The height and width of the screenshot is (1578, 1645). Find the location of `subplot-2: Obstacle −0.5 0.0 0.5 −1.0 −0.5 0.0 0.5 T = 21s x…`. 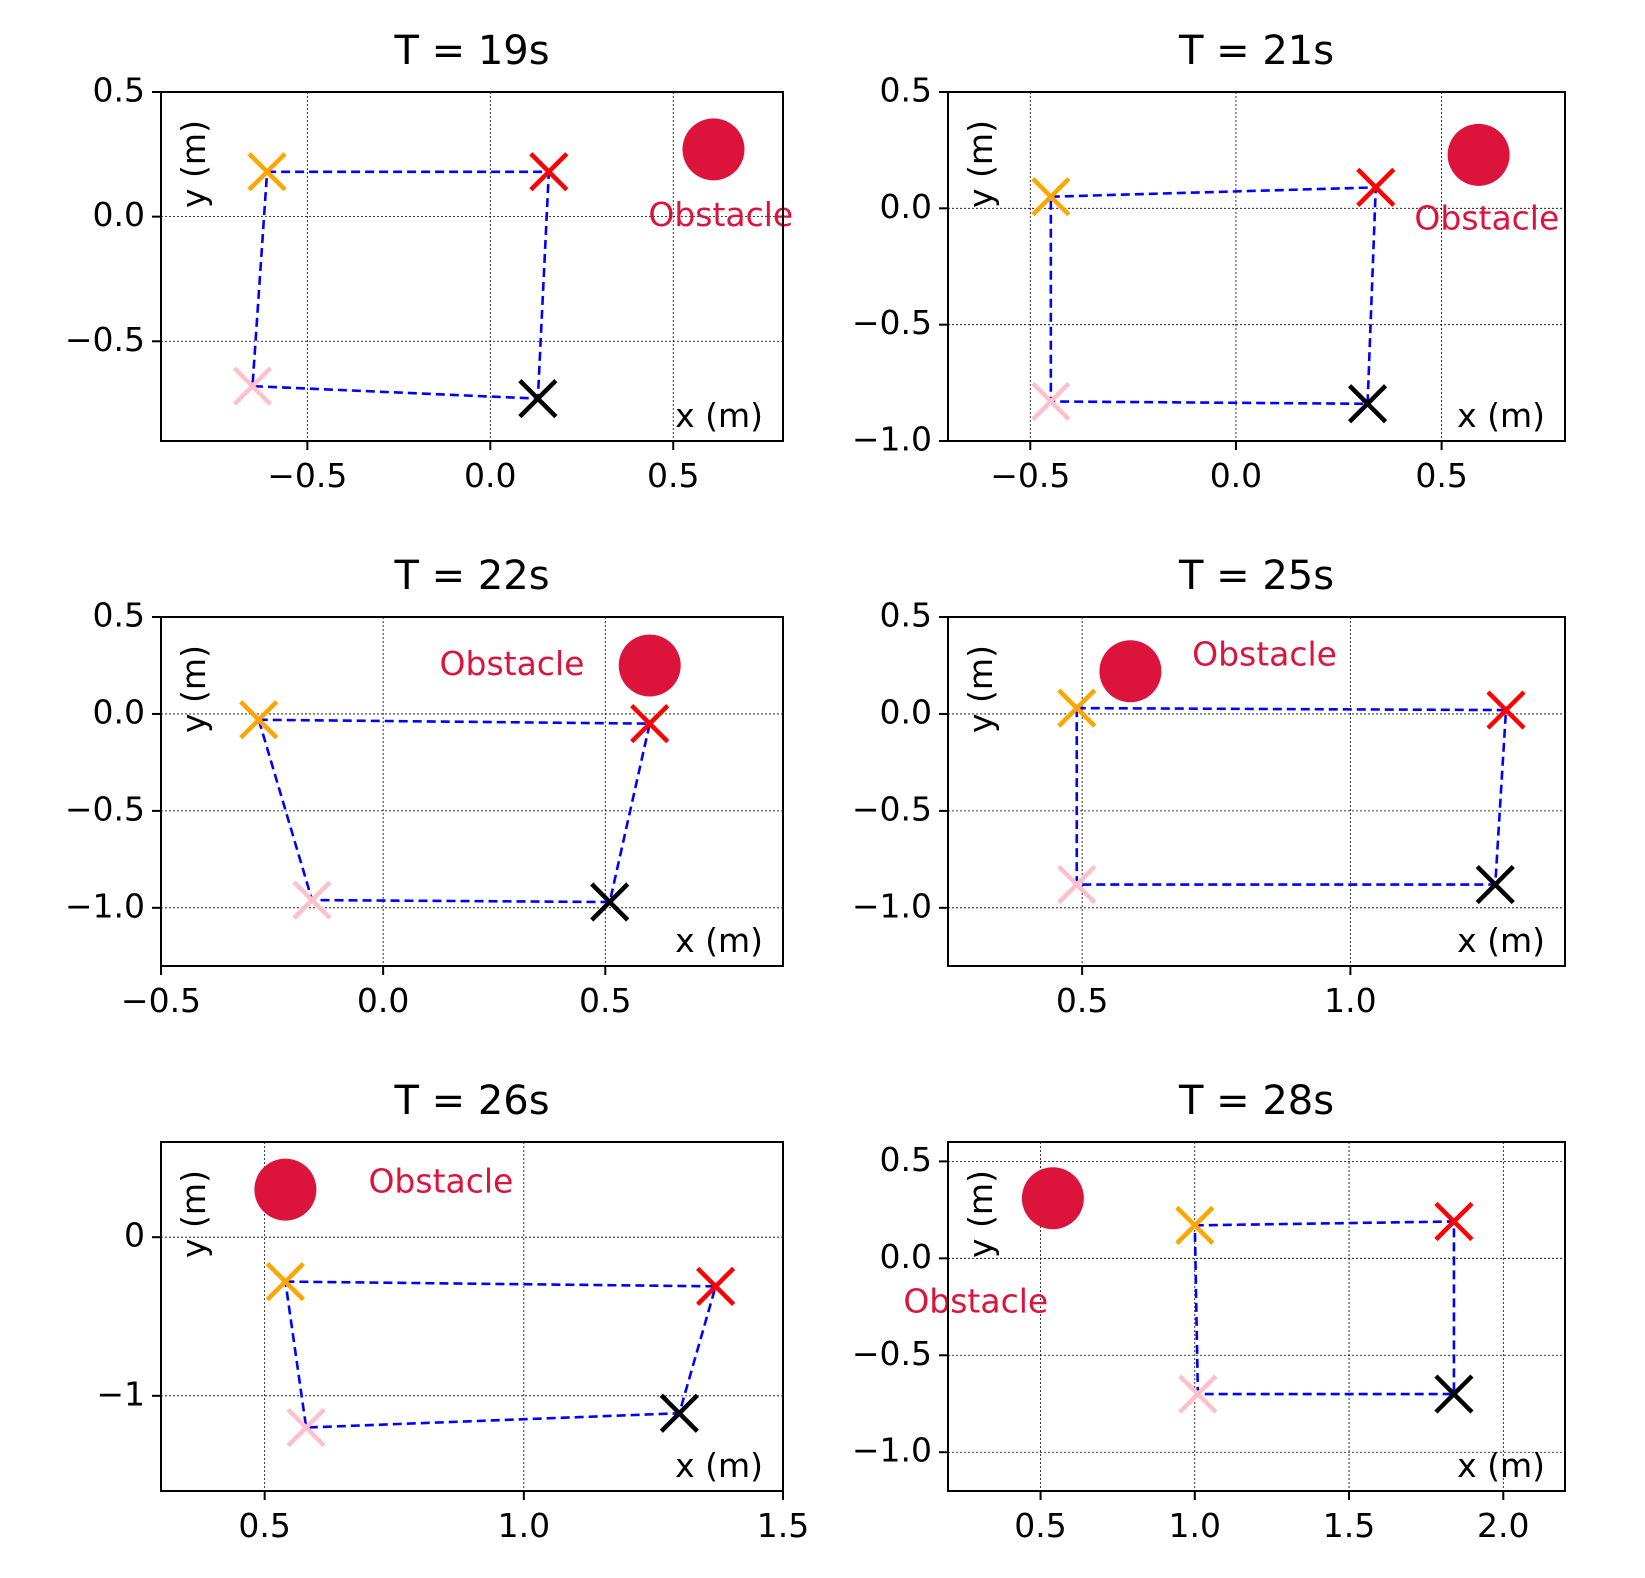

subplot-2: Obstacle −0.5 0.0 0.5 −1.0 −0.5 0.0 0.5 T = 21s x… is located at coordinates (1209, 261).